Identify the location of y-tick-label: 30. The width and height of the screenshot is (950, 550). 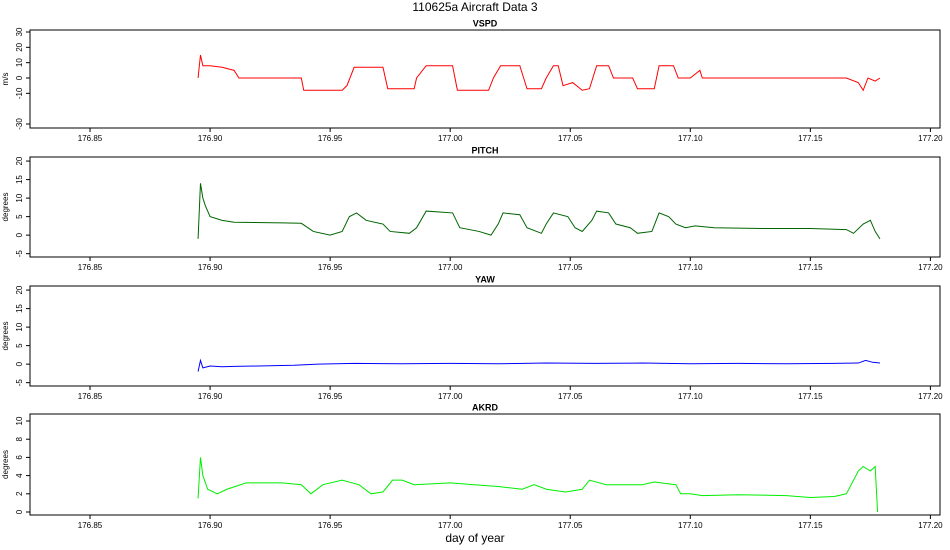
(19, 31).